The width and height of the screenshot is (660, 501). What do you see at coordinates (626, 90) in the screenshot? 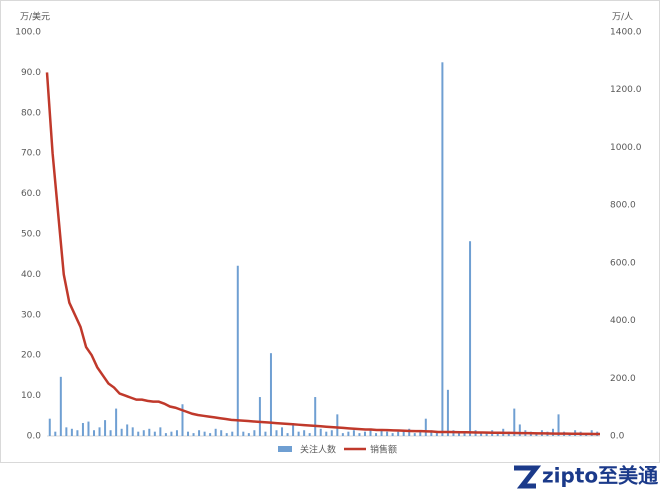
I see `y2-tick-label: 1200.0` at bounding box center [626, 90].